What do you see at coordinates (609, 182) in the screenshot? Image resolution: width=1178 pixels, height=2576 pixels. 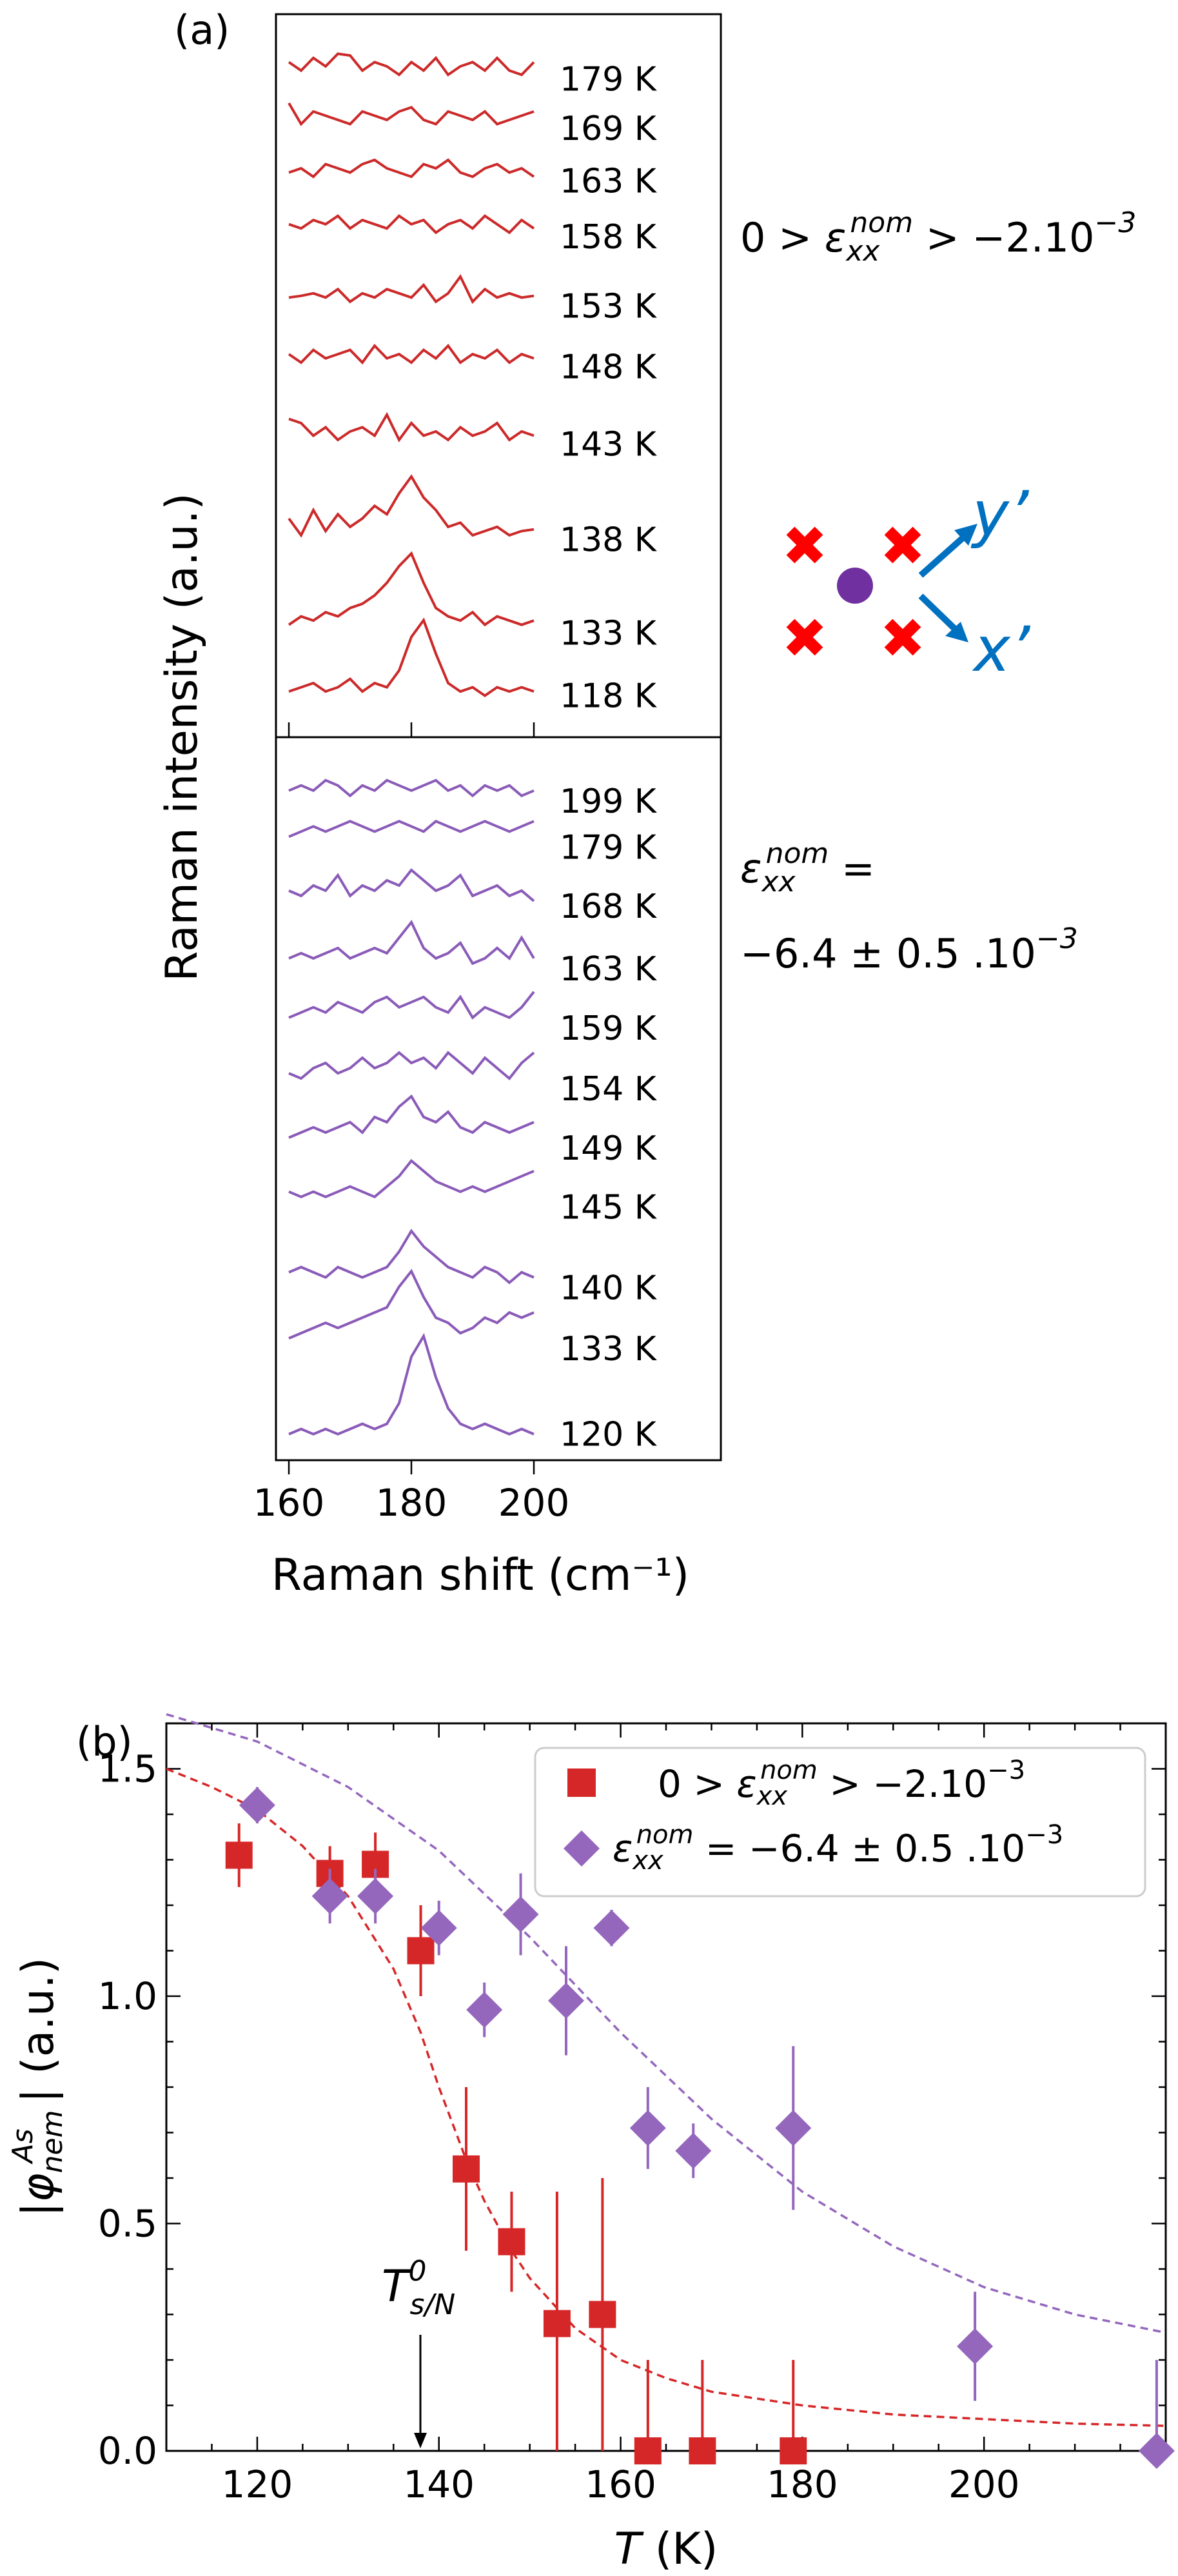 I see `temp-label-upper: 163 K` at bounding box center [609, 182].